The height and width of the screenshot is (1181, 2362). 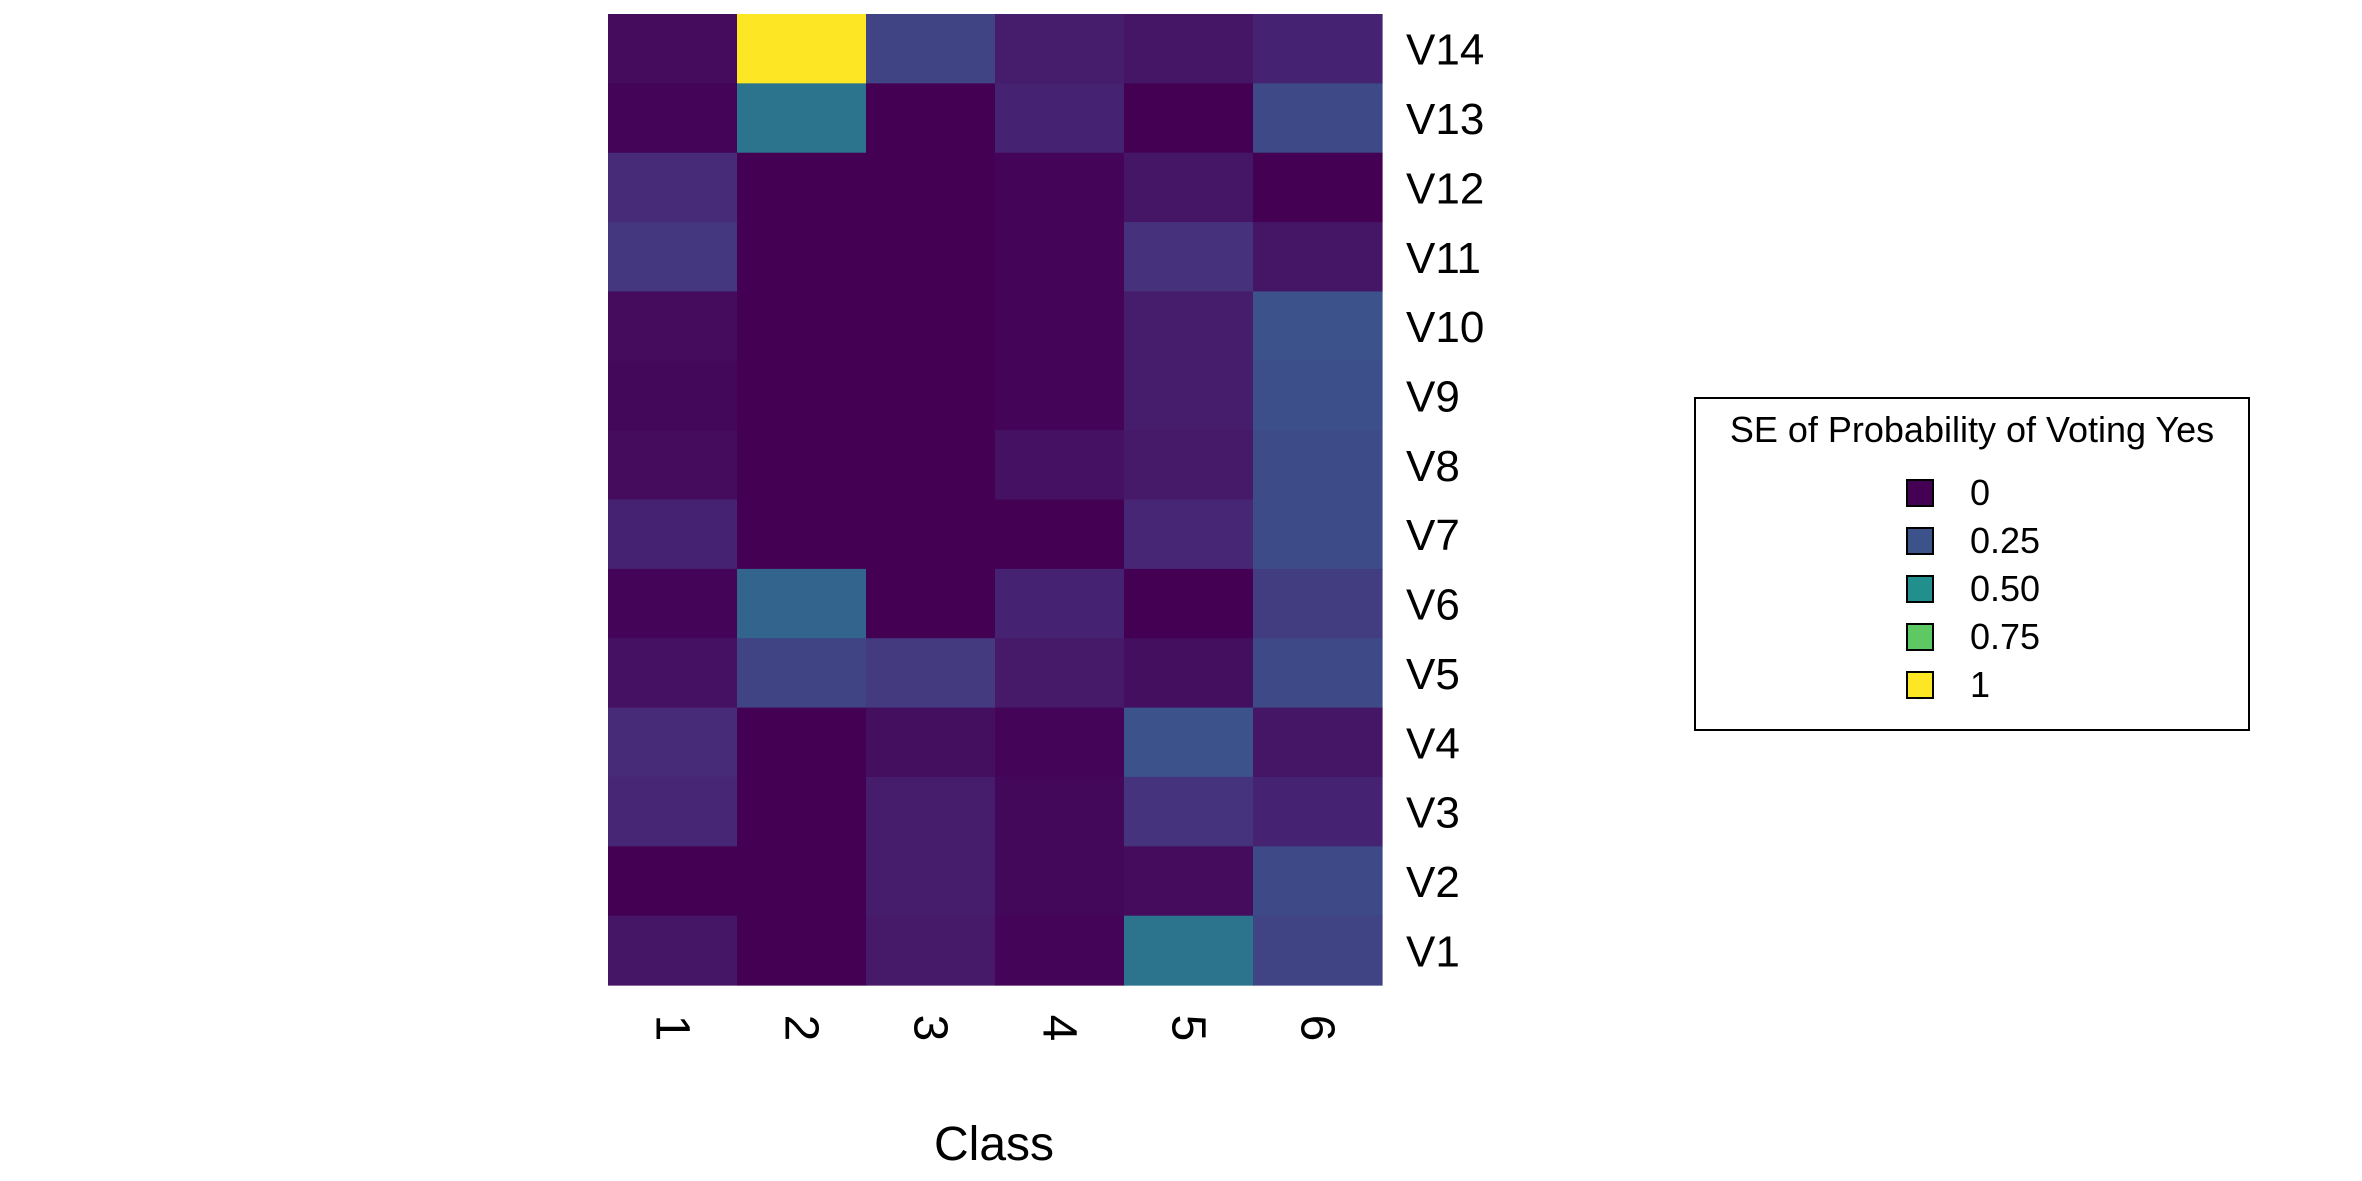 What do you see at coordinates (1980, 684) in the screenshot?
I see `legend-label: 1` at bounding box center [1980, 684].